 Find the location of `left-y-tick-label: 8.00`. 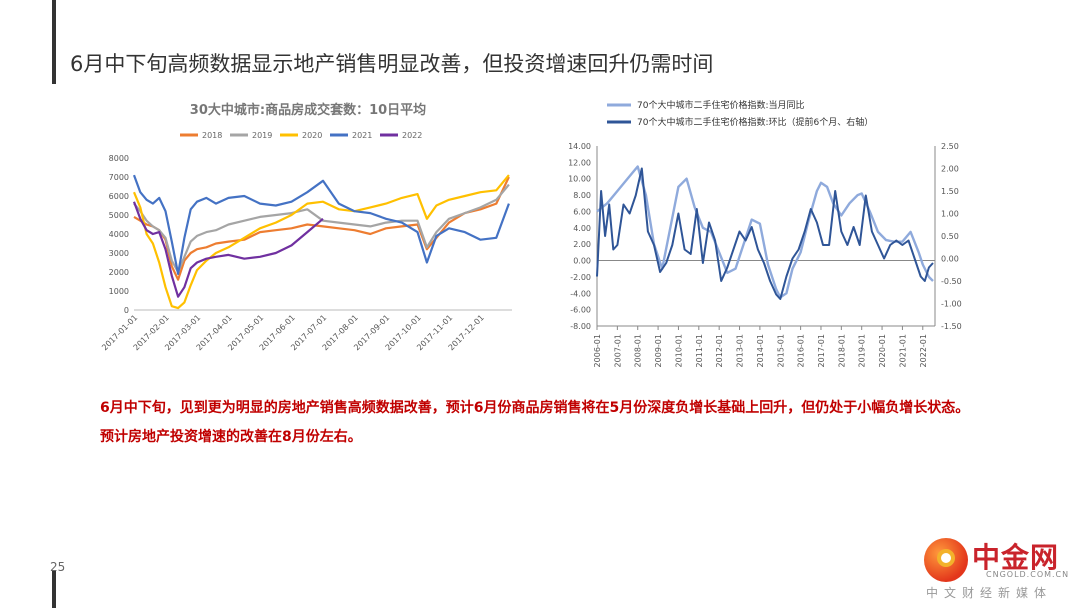

left-y-tick-label: 8.00 is located at coordinates (582, 195).